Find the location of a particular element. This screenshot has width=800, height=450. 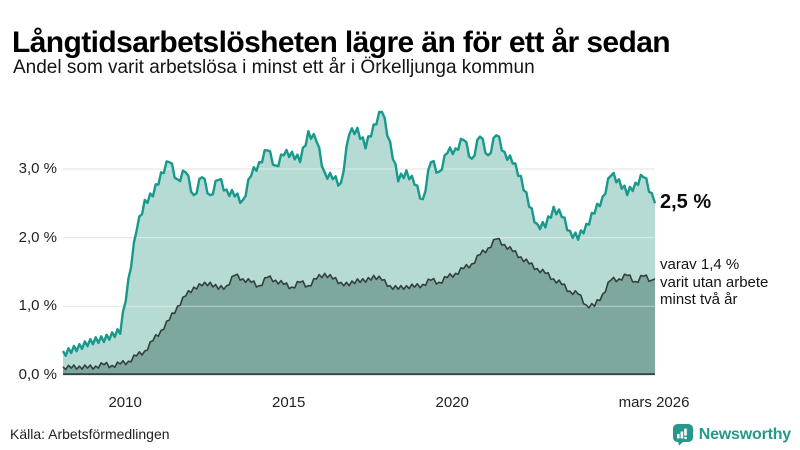

brand-name: Newsworthy is located at coordinates (744, 434).